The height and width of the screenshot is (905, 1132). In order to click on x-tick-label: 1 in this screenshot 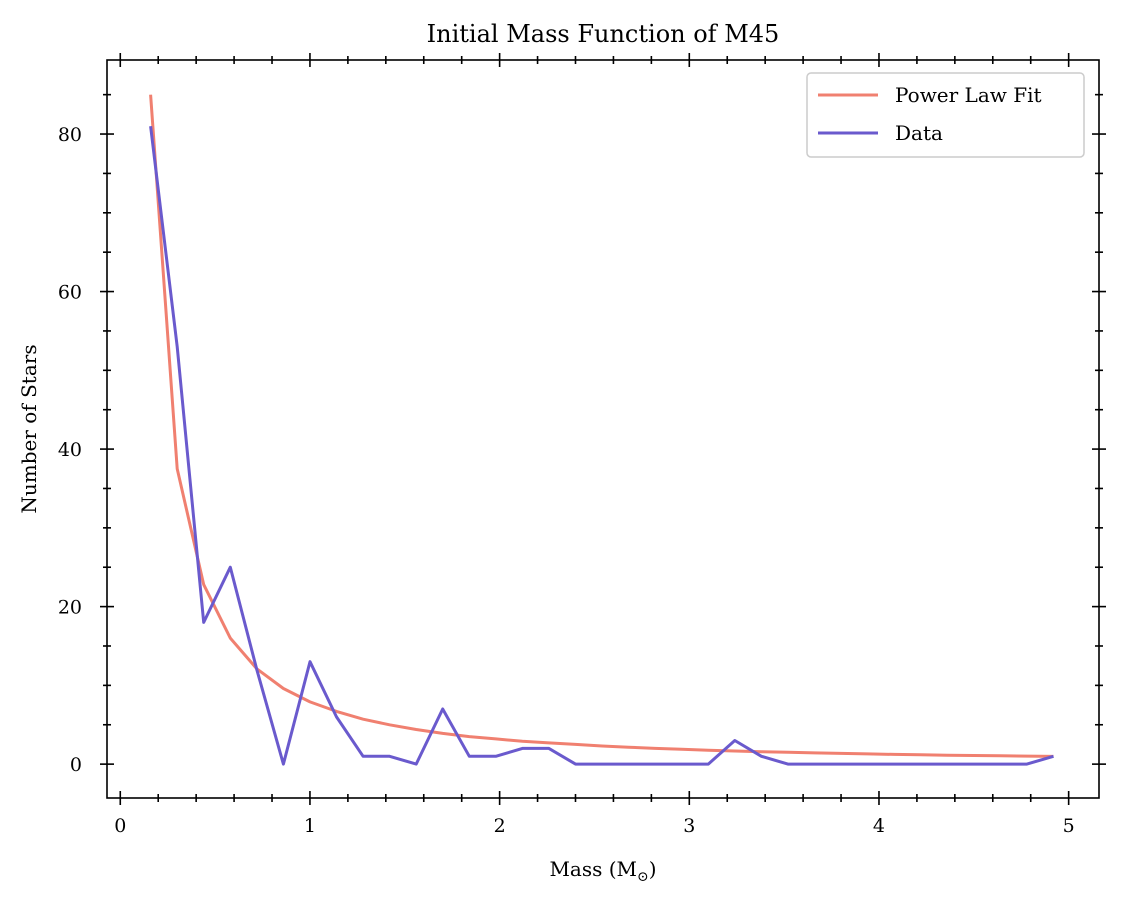, I will do `click(310, 826)`.